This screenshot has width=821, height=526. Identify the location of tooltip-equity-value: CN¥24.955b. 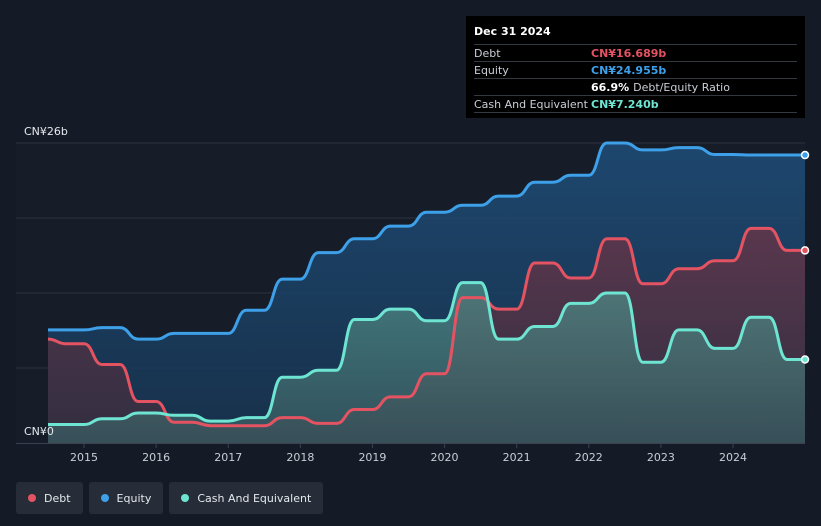
(629, 70).